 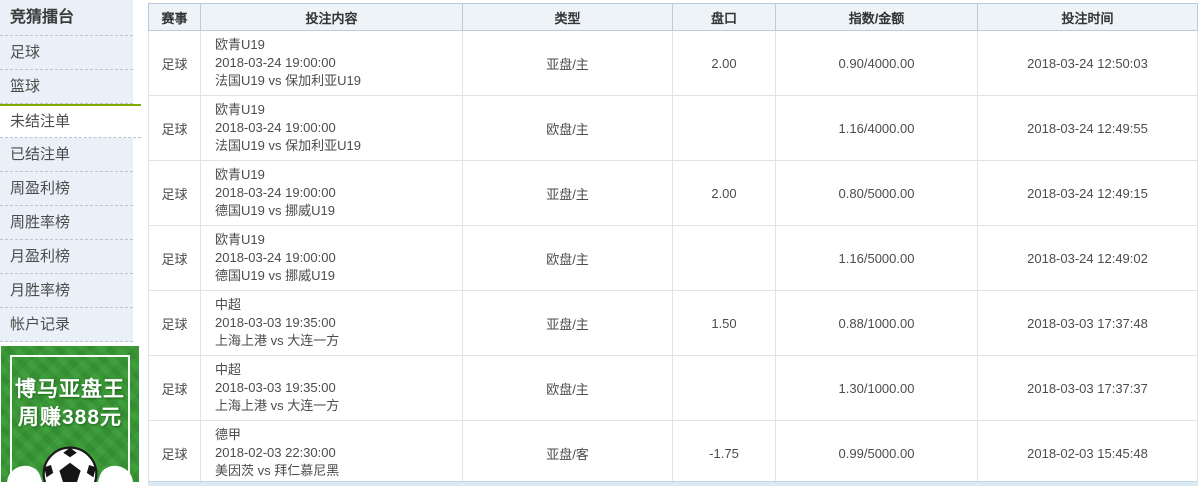 I want to click on sidebar-item-label: 周盈利榜, so click(x=40, y=188).